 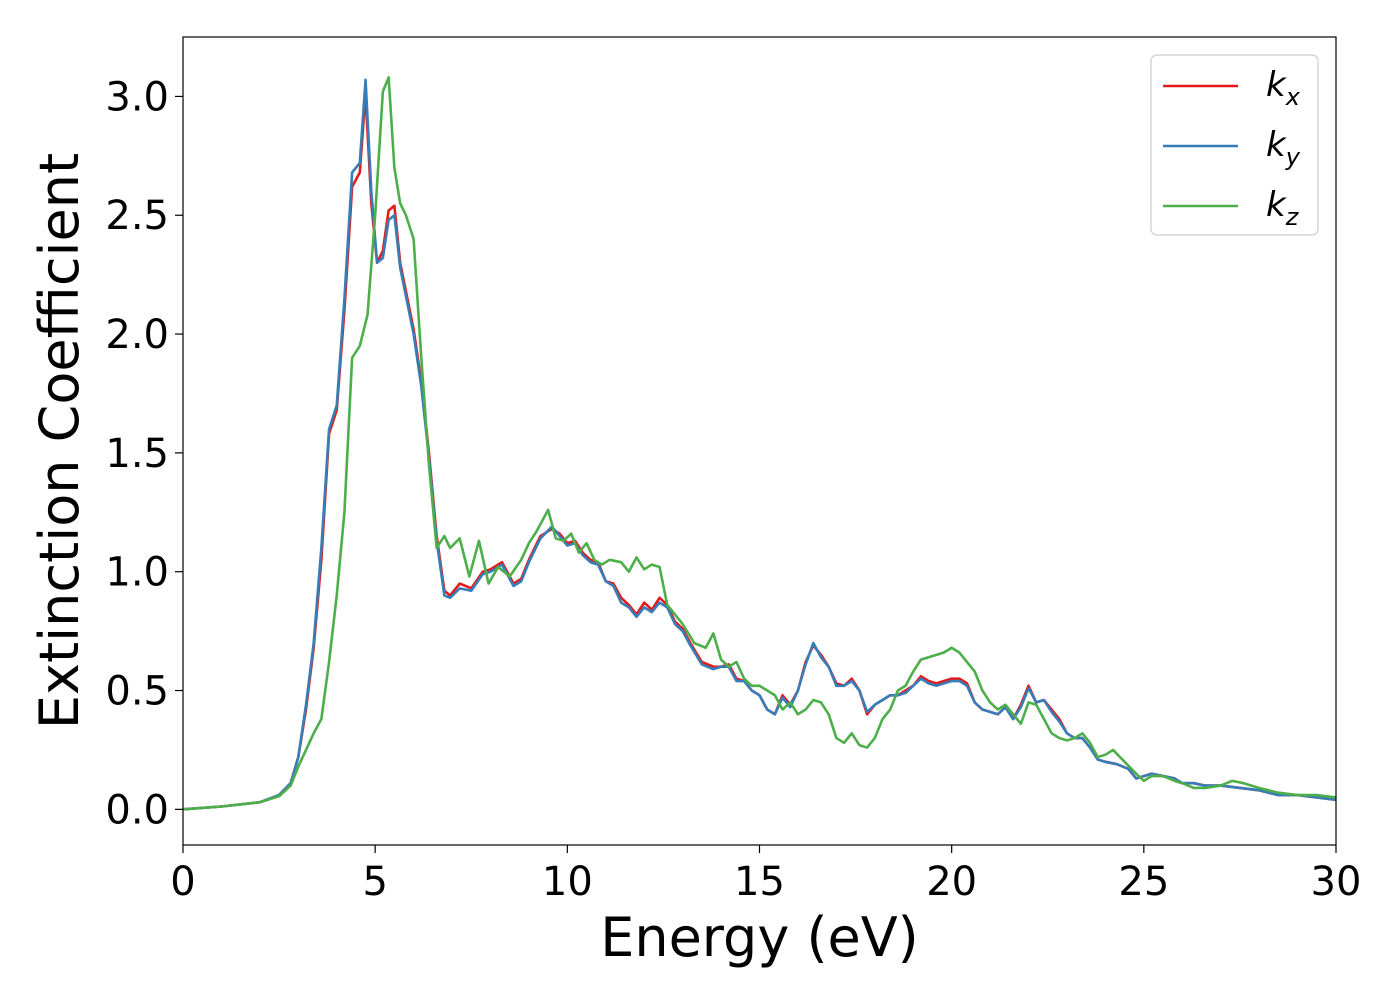 What do you see at coordinates (374, 882) in the screenshot?
I see `x-tick-label: 5` at bounding box center [374, 882].